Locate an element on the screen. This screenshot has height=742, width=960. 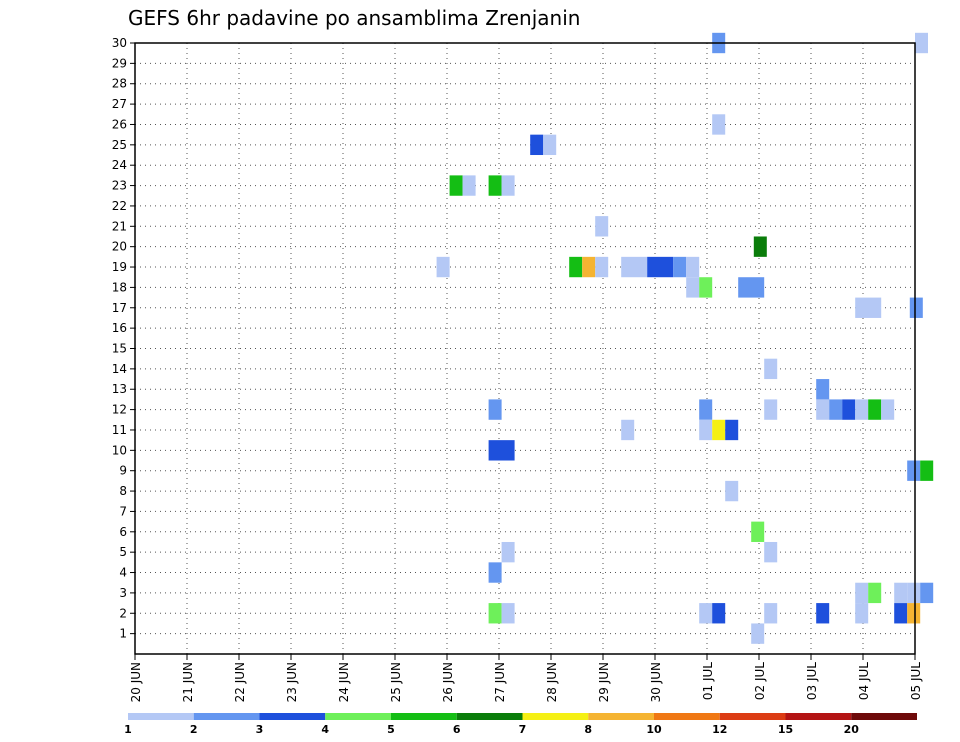
y-tick-label: 24 is located at coordinates (119, 165).